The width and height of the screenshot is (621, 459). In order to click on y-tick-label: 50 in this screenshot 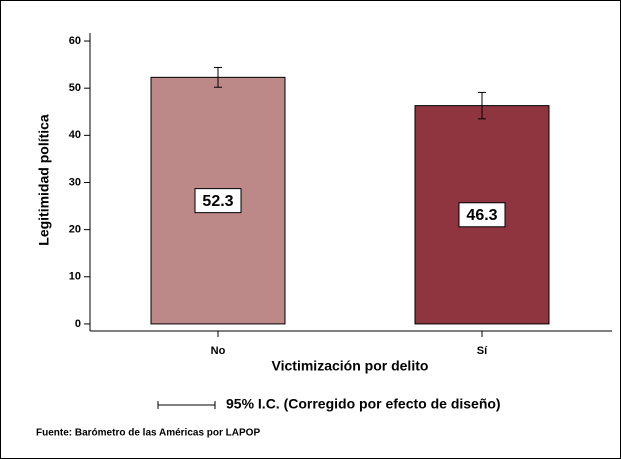, I will do `click(75, 88)`.